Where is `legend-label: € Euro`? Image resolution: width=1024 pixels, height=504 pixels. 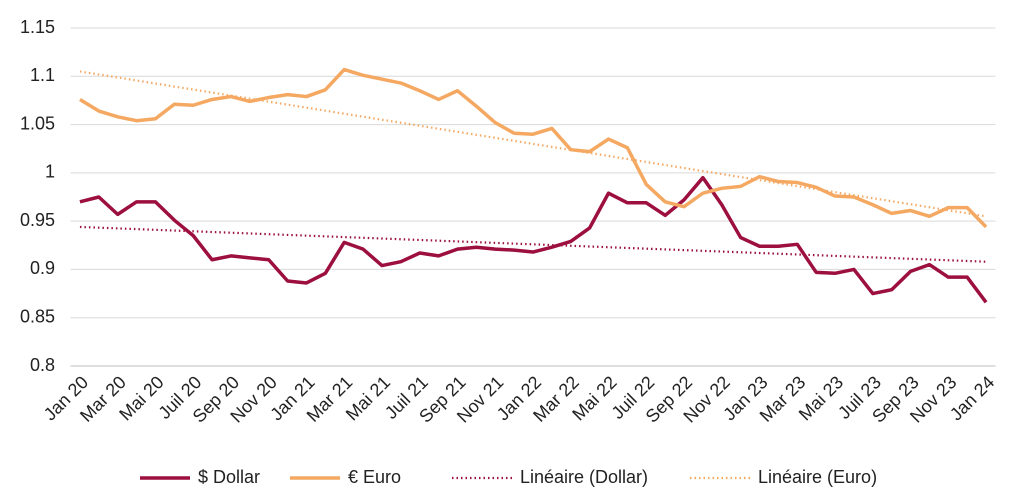
legend-label: € Euro is located at coordinates (374, 477).